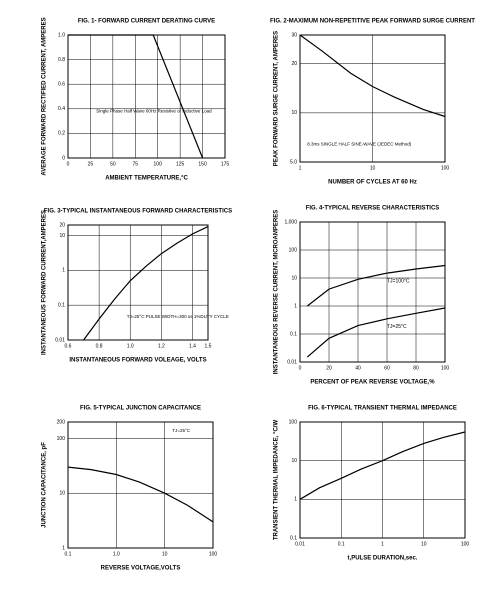 The width and height of the screenshot is (500, 591). I want to click on y-tick-label: 0, so click(63, 158).